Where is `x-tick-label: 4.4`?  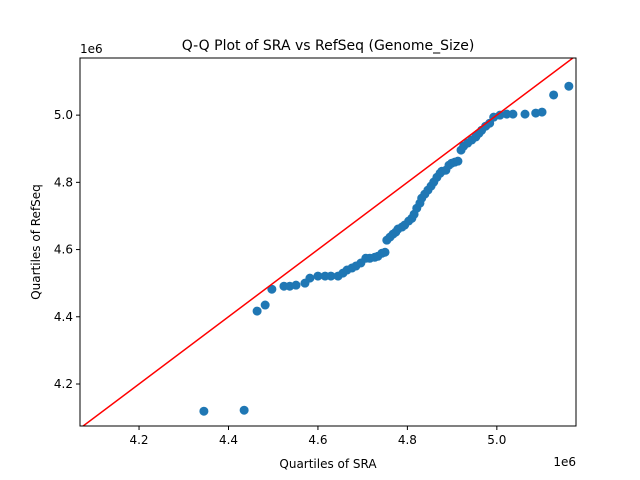 x-tick-label: 4.4 is located at coordinates (228, 440).